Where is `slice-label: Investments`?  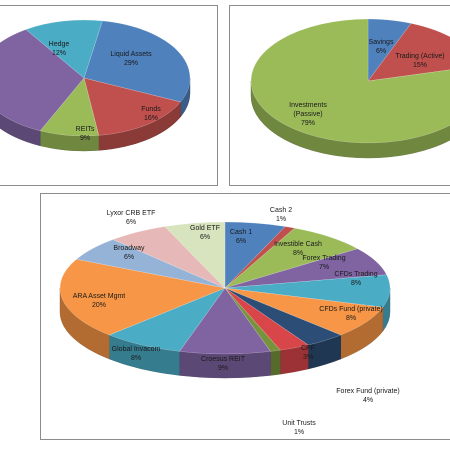
slice-label: Investments is located at coordinates (308, 105).